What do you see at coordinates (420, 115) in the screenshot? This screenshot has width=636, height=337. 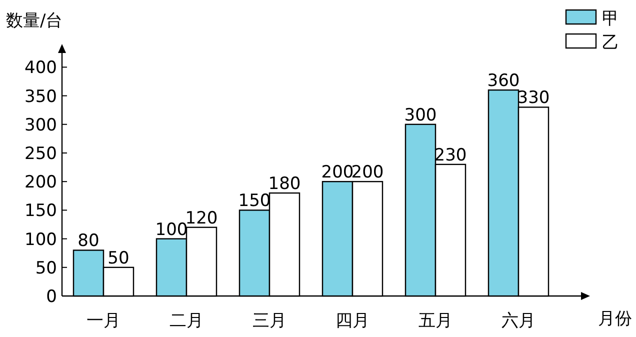 I see `data-label: 300` at bounding box center [420, 115].